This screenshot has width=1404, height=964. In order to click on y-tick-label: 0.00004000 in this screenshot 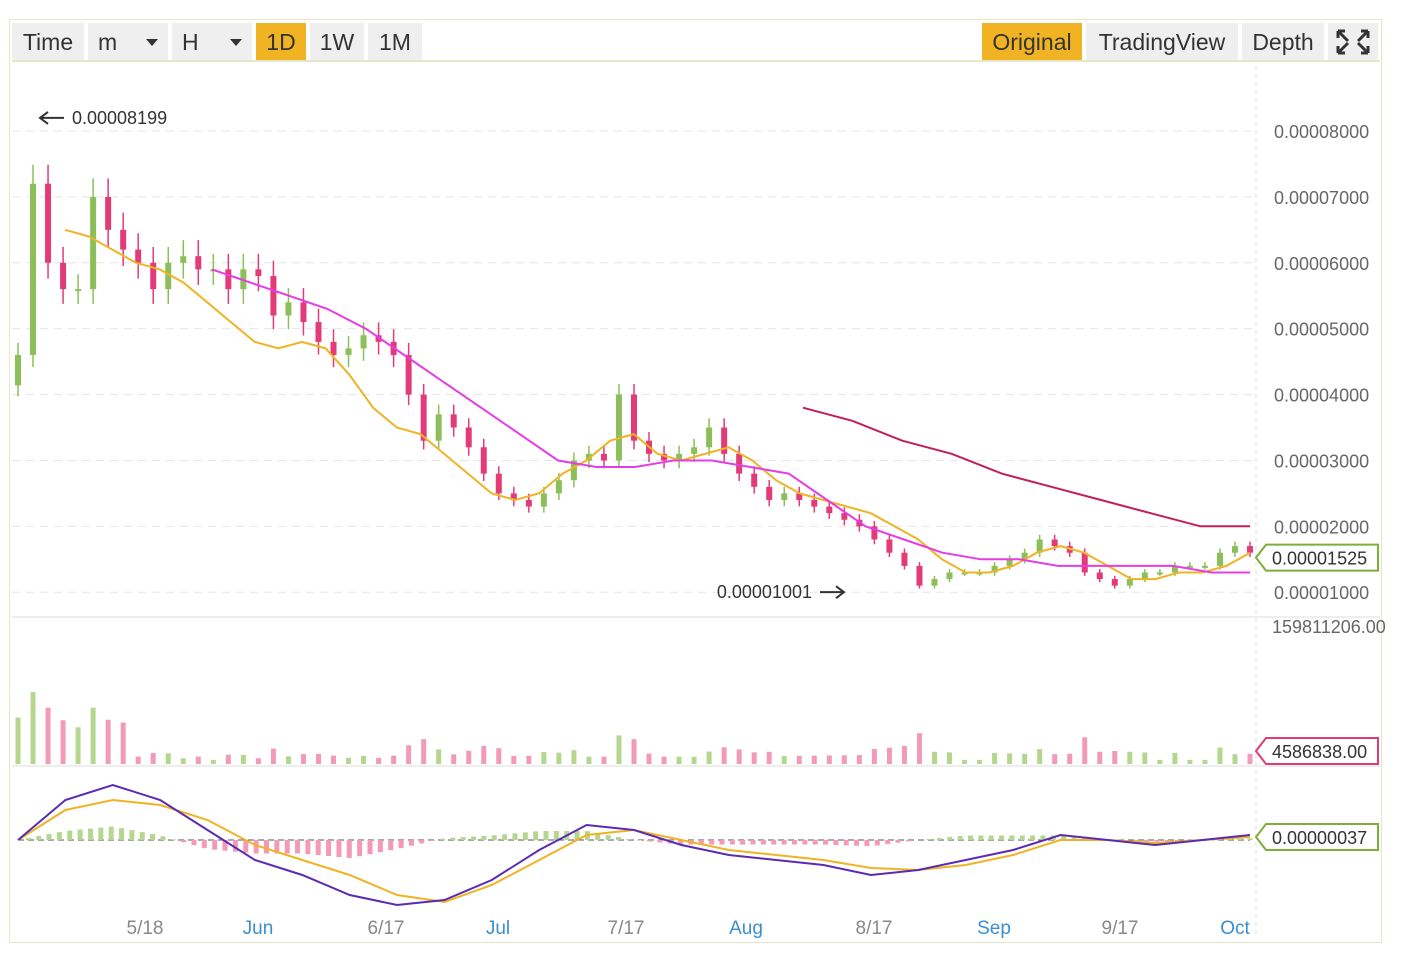, I will do `click(1321, 396)`.